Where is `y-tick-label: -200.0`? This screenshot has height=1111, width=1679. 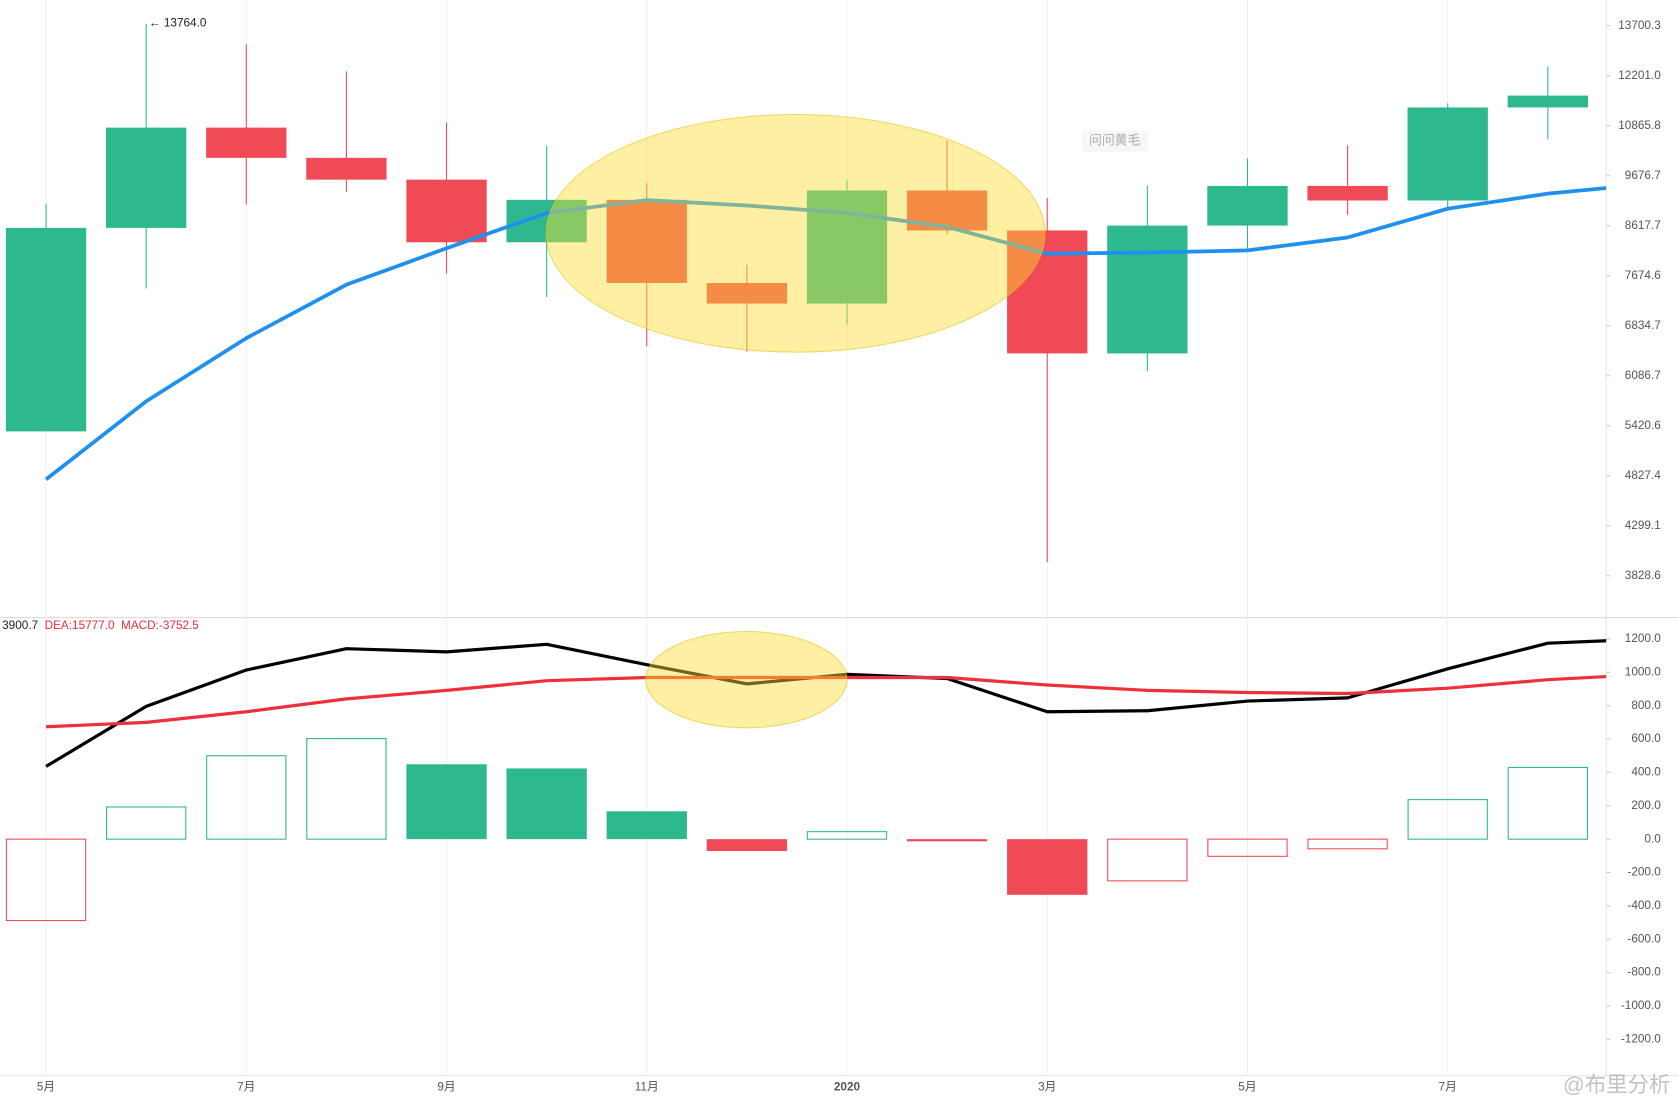
y-tick-label: -200.0 is located at coordinates (1644, 872).